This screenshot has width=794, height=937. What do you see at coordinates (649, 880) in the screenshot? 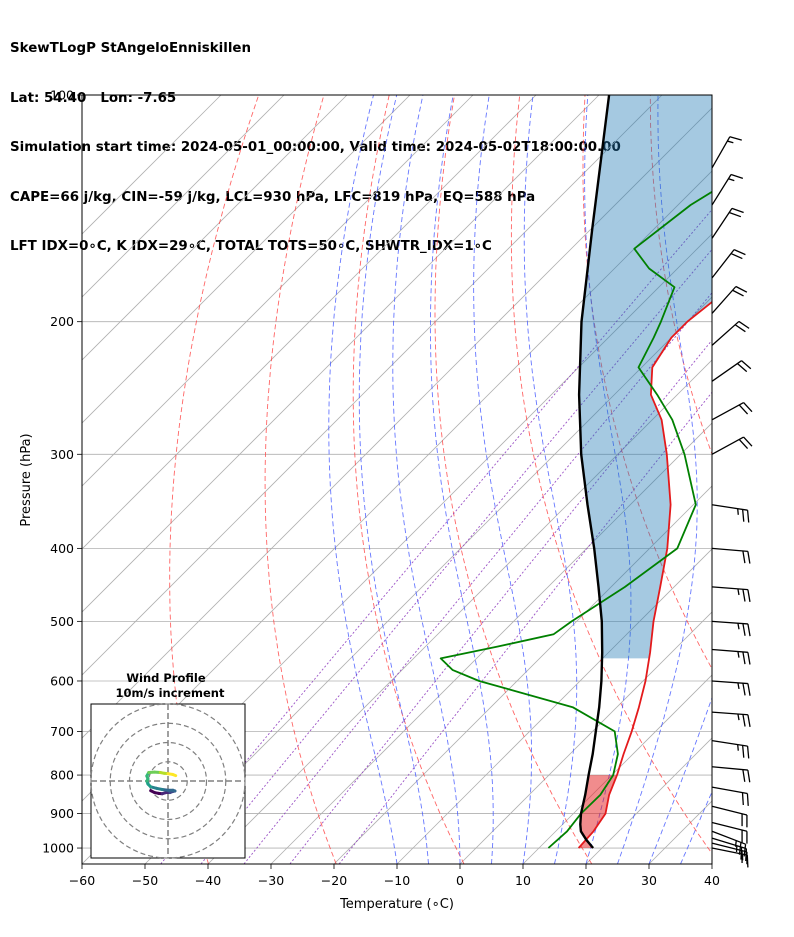
I see `x-tick-label: 30` at bounding box center [649, 880].